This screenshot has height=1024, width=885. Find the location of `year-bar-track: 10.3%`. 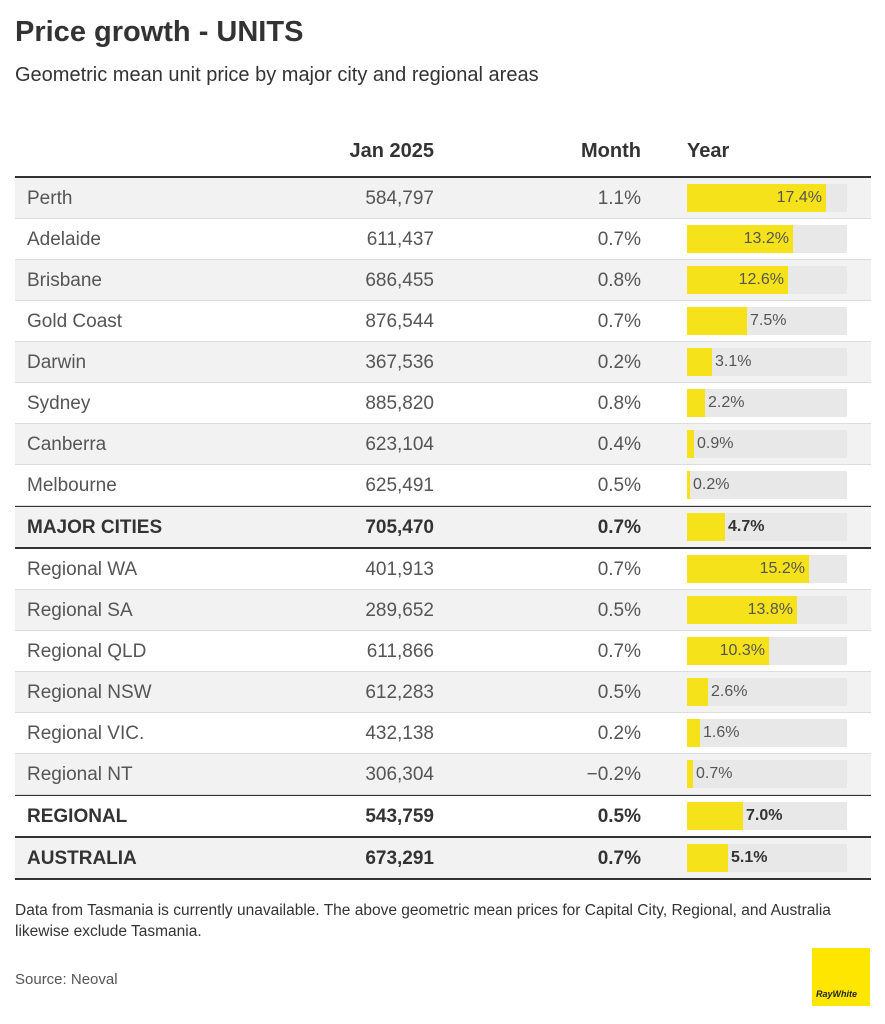

year-bar-track: 10.3% is located at coordinates (767, 651).